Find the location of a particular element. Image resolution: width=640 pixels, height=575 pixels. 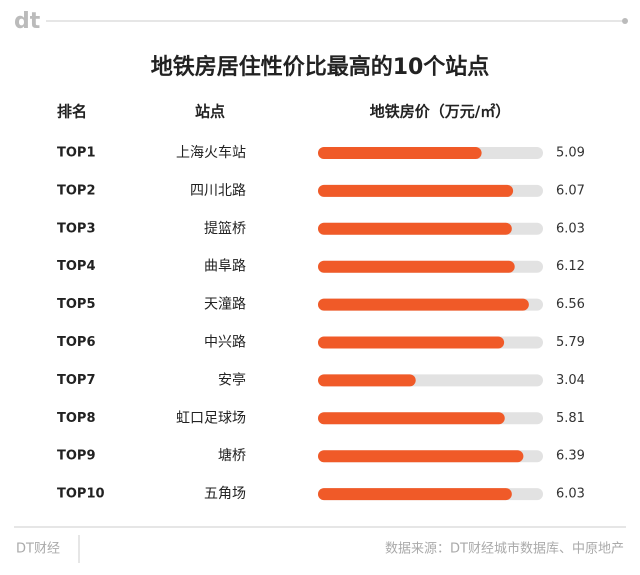

column-header: 排名 is located at coordinates (72, 112).